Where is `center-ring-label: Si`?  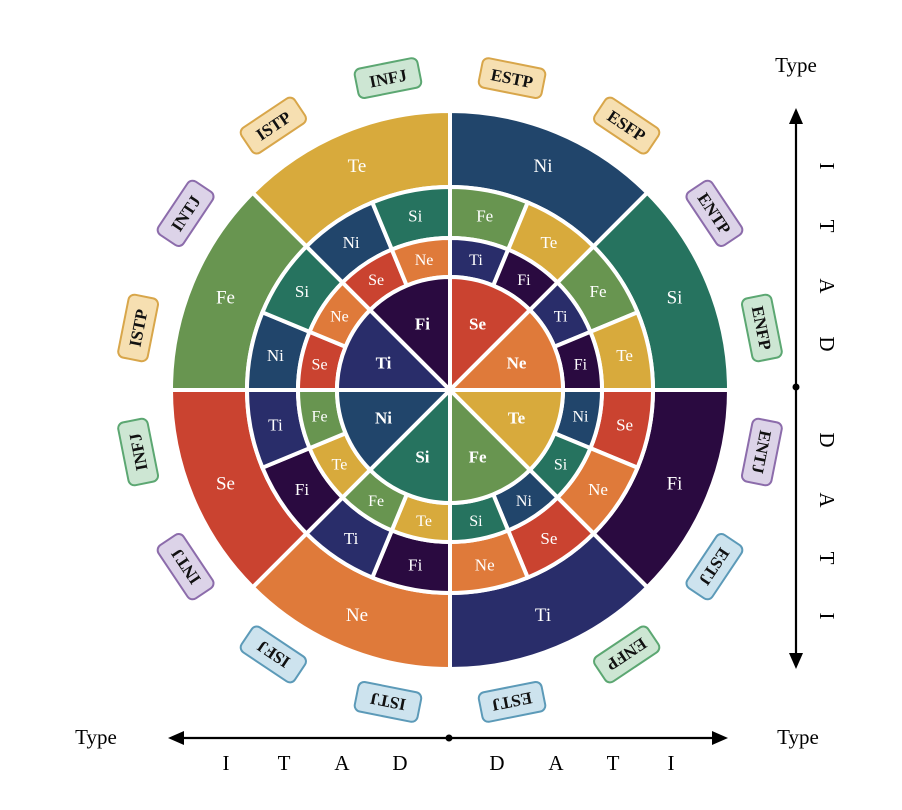 center-ring-label: Si is located at coordinates (422, 456).